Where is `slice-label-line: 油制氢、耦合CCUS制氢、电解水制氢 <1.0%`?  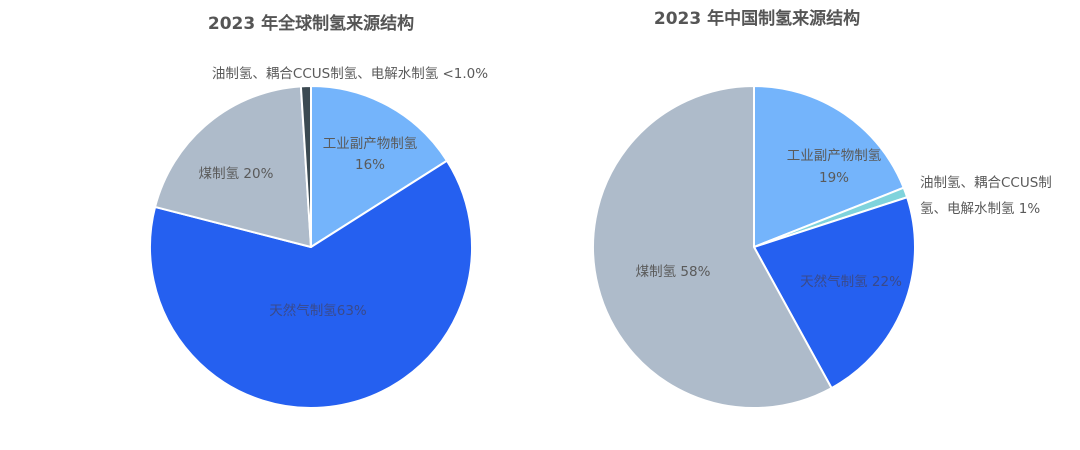 slice-label-line: 油制氢、耦合CCUS制氢、电解水制氢 <1.0% is located at coordinates (350, 74).